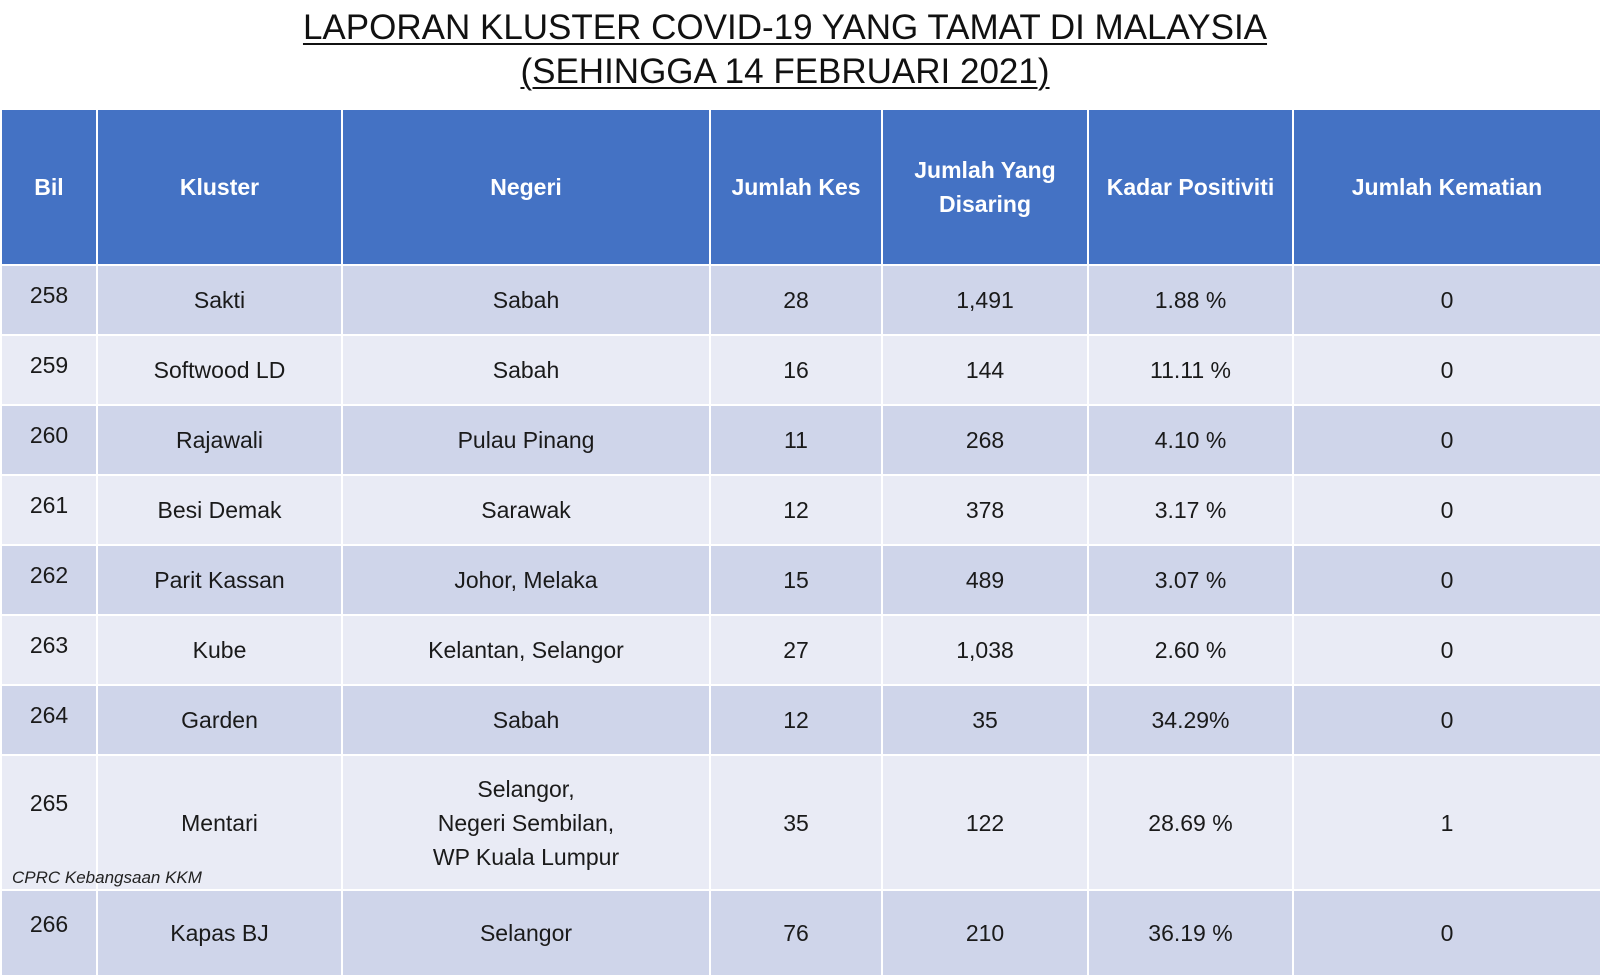  I want to click on cell-bil: 263, so click(49, 650).